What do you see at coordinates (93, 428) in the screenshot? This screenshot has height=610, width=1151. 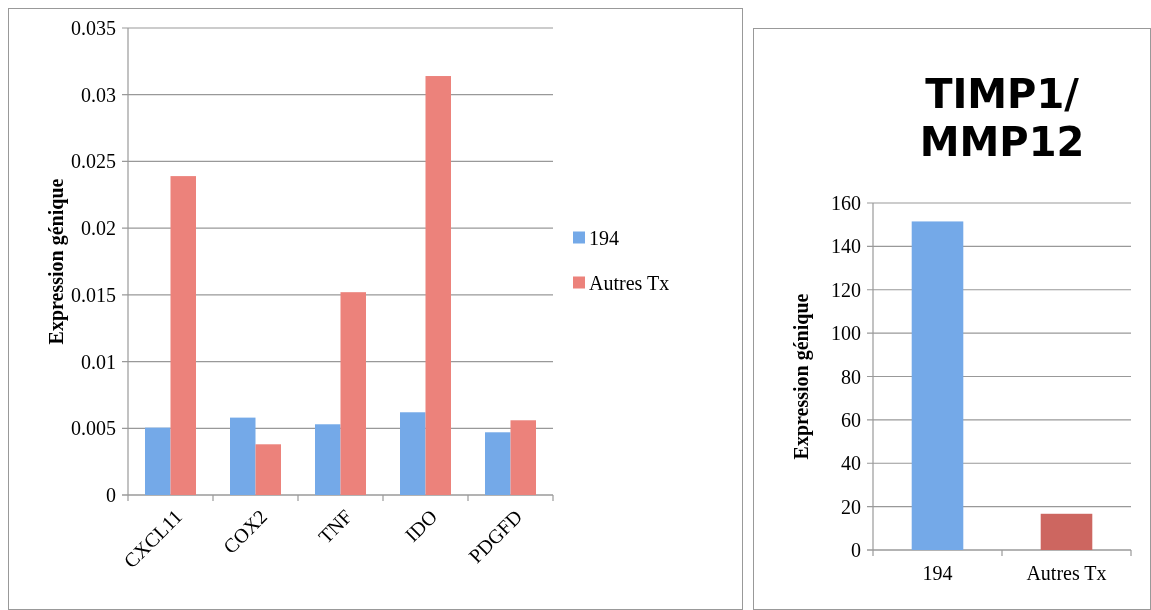 I see `y-tick-label: 0.005` at bounding box center [93, 428].